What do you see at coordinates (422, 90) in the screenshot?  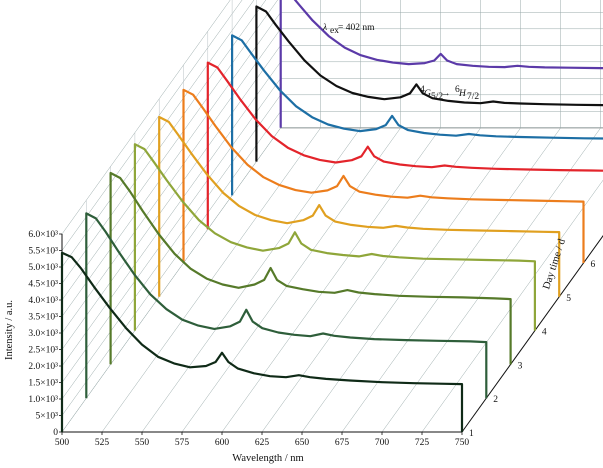 I see `transition-sup-4: 4` at bounding box center [422, 90].